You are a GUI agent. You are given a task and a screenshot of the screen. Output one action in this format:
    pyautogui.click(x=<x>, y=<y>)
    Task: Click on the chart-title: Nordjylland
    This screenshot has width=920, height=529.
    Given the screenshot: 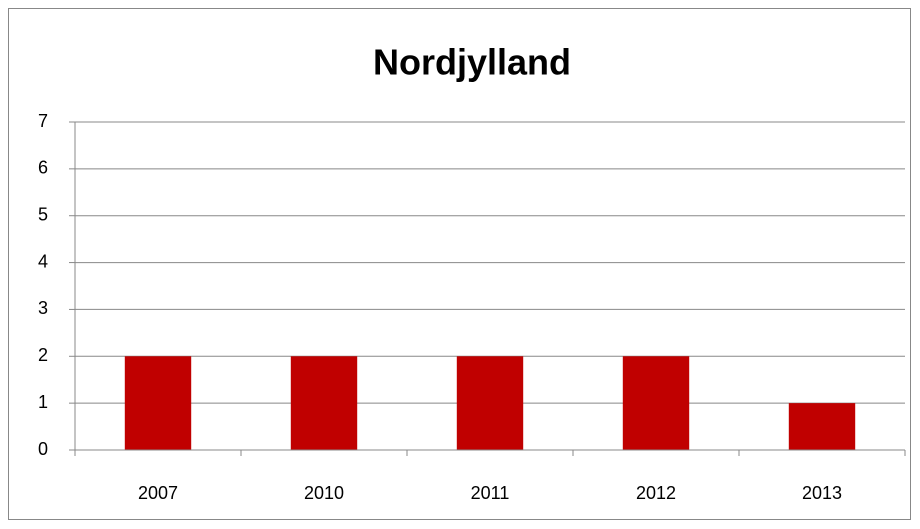 What is the action you would take?
    pyautogui.click(x=472, y=62)
    